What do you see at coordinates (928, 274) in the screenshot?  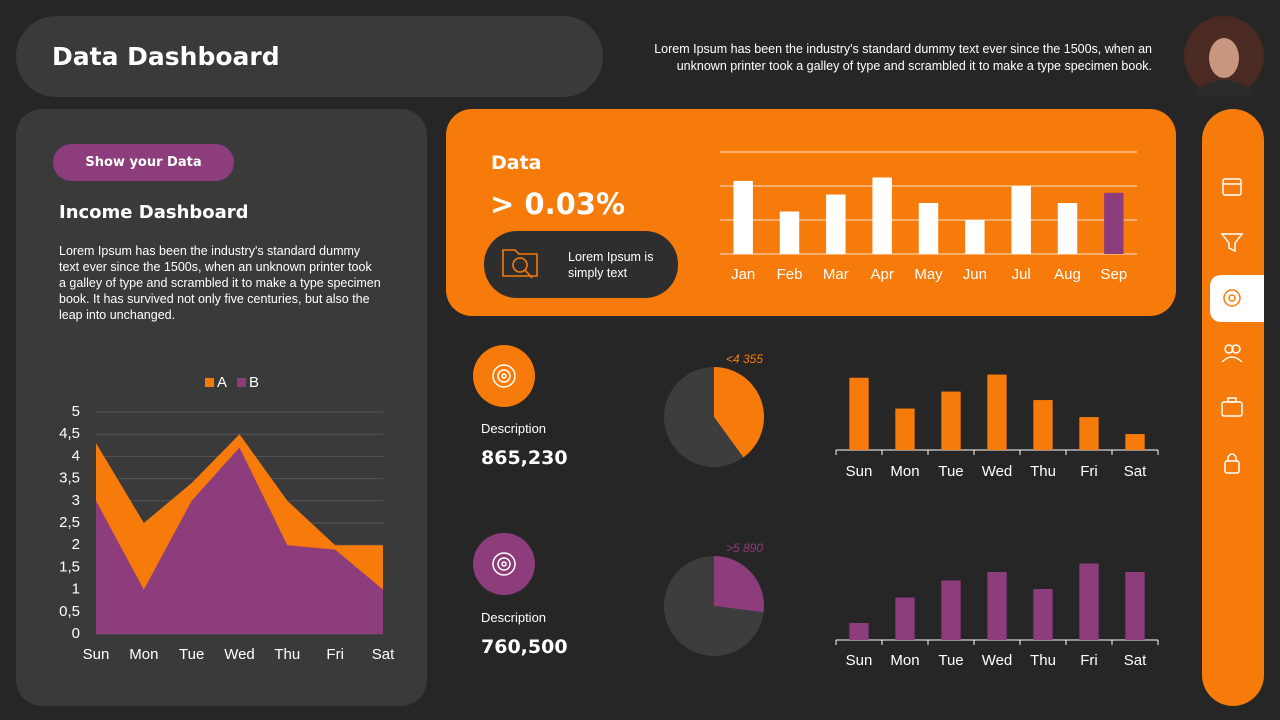 I see `x-tick-label: May` at bounding box center [928, 274].